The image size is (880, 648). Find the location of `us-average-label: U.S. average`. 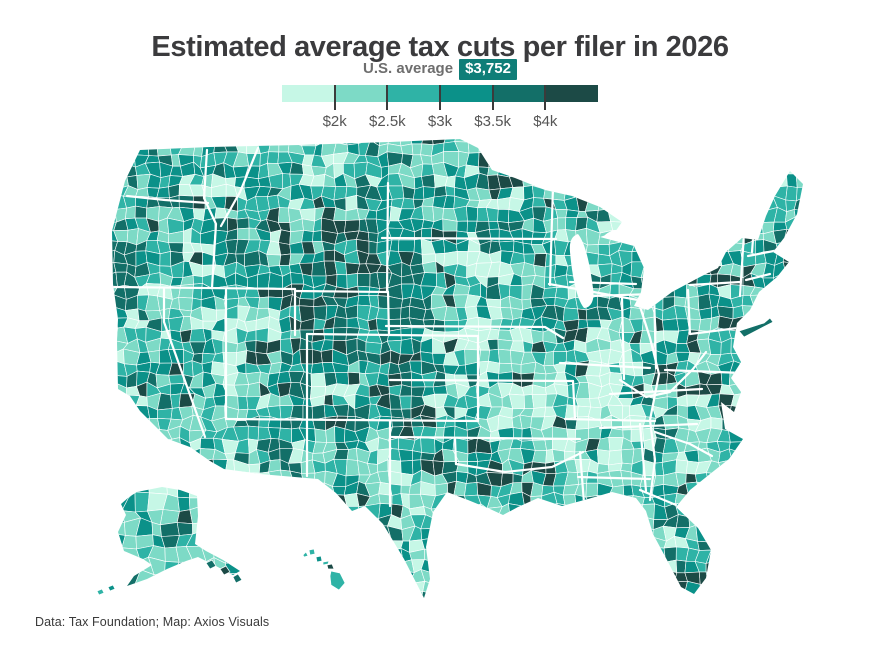

us-average-label: U.S. average is located at coordinates (408, 68).